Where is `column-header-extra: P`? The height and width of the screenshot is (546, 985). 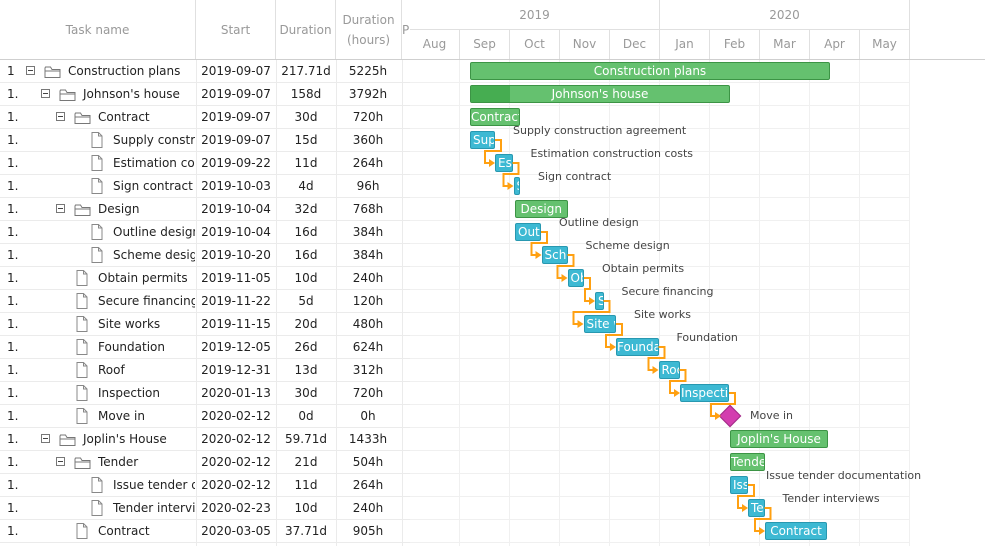
column-header-extra: P is located at coordinates (406, 29).